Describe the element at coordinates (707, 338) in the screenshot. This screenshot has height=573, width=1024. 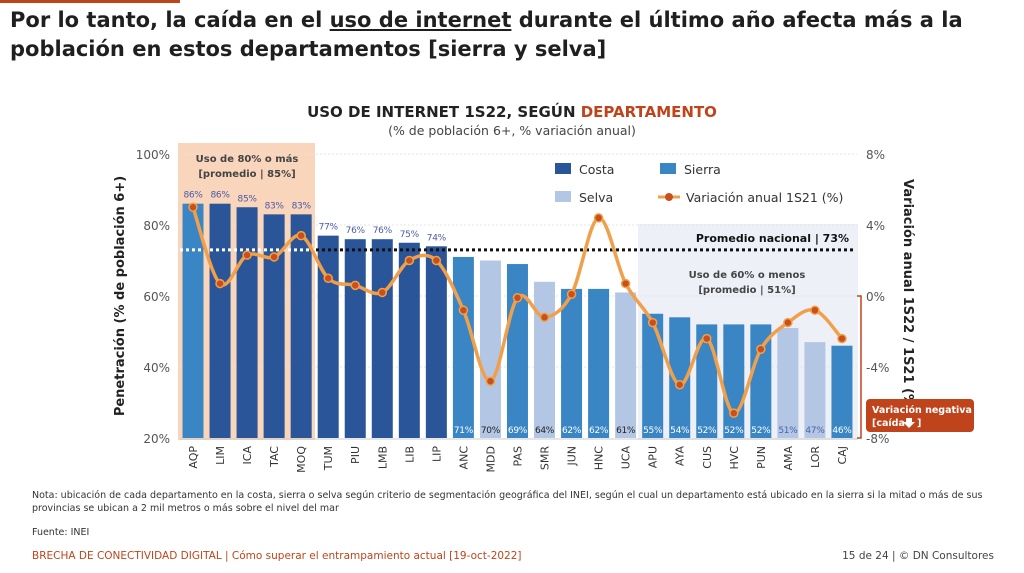
I see `variation-point-cus` at that location.